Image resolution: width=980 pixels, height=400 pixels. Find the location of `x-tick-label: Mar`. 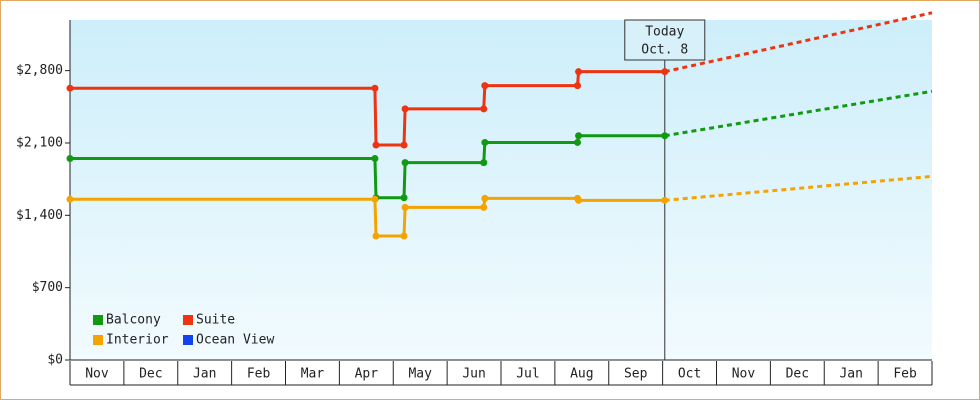

x-tick-label: Mar is located at coordinates (313, 374).